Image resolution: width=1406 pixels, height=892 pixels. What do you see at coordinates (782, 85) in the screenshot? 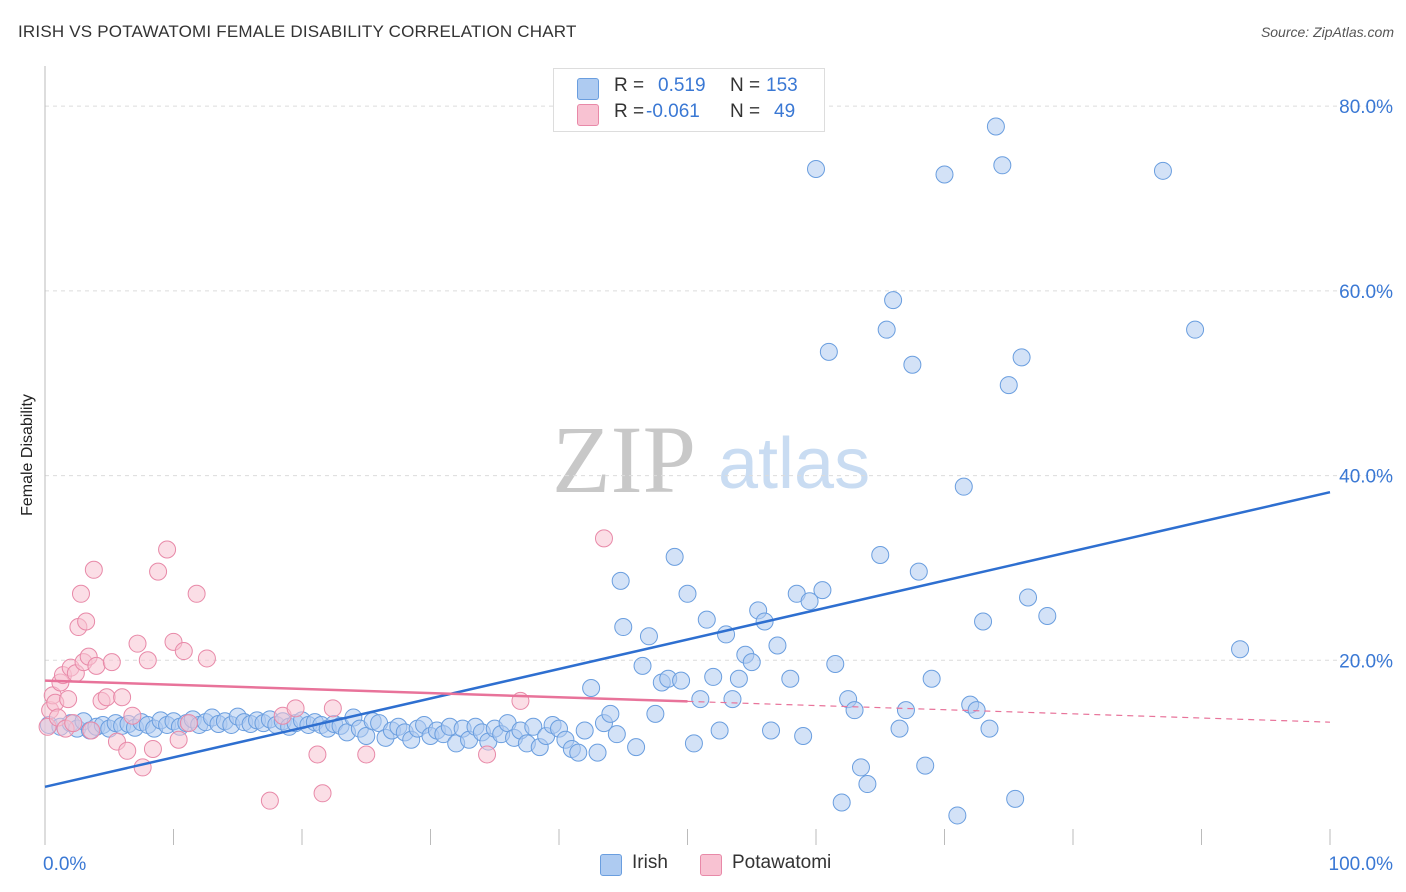
I see `stats-n-value: 153` at bounding box center [782, 85].